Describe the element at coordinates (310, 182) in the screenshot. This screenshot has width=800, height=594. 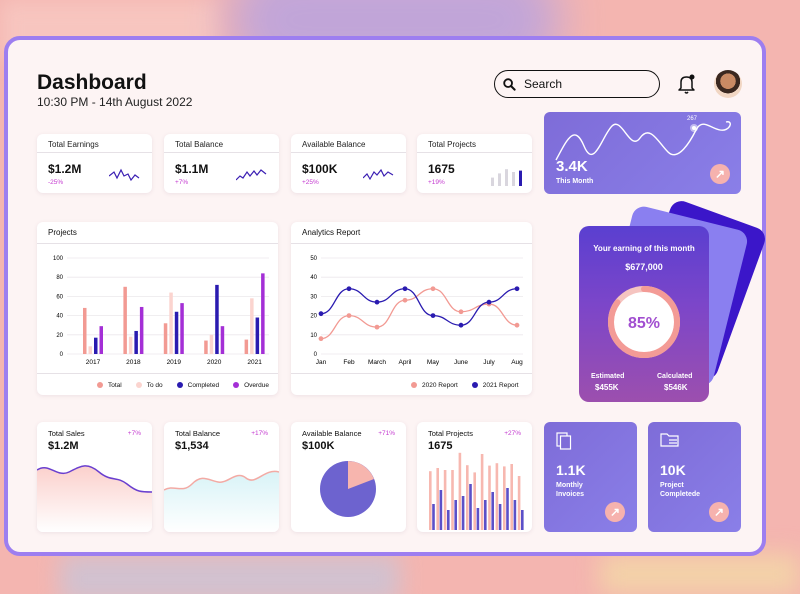
I see `stat-change: +25%` at that location.